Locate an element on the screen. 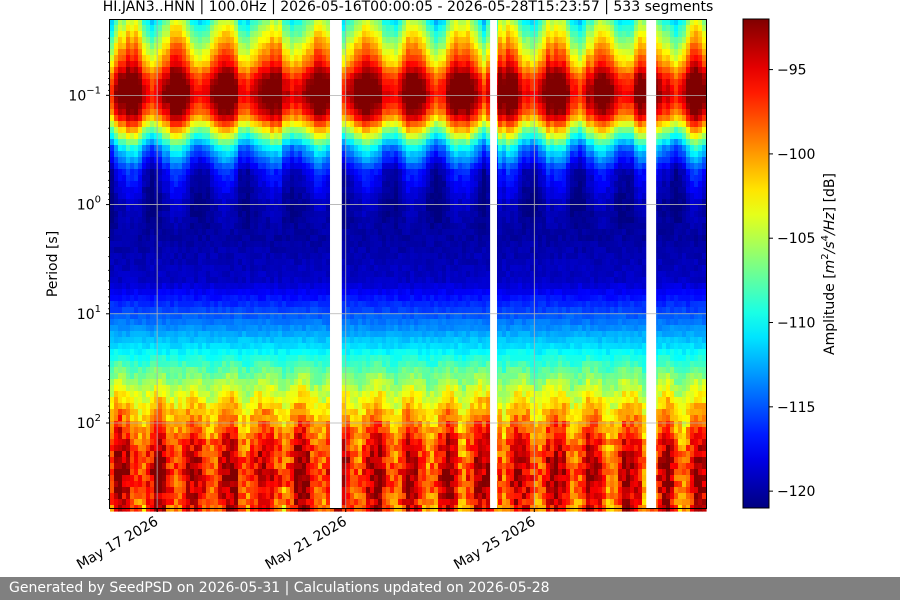 Image resolution: width=900 pixels, height=600 pixels. colorbar-tick-label: −115 is located at coordinates (796, 408).